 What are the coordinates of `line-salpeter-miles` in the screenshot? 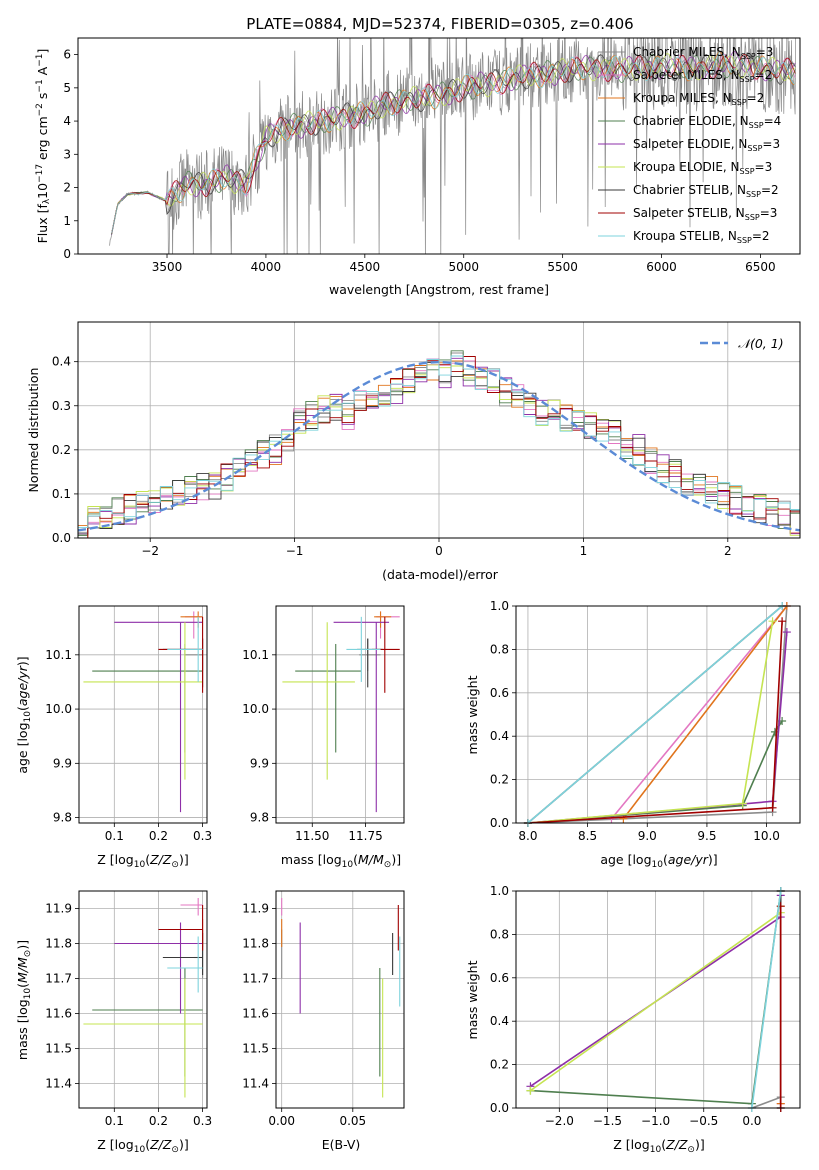 It's located at (699, 712).